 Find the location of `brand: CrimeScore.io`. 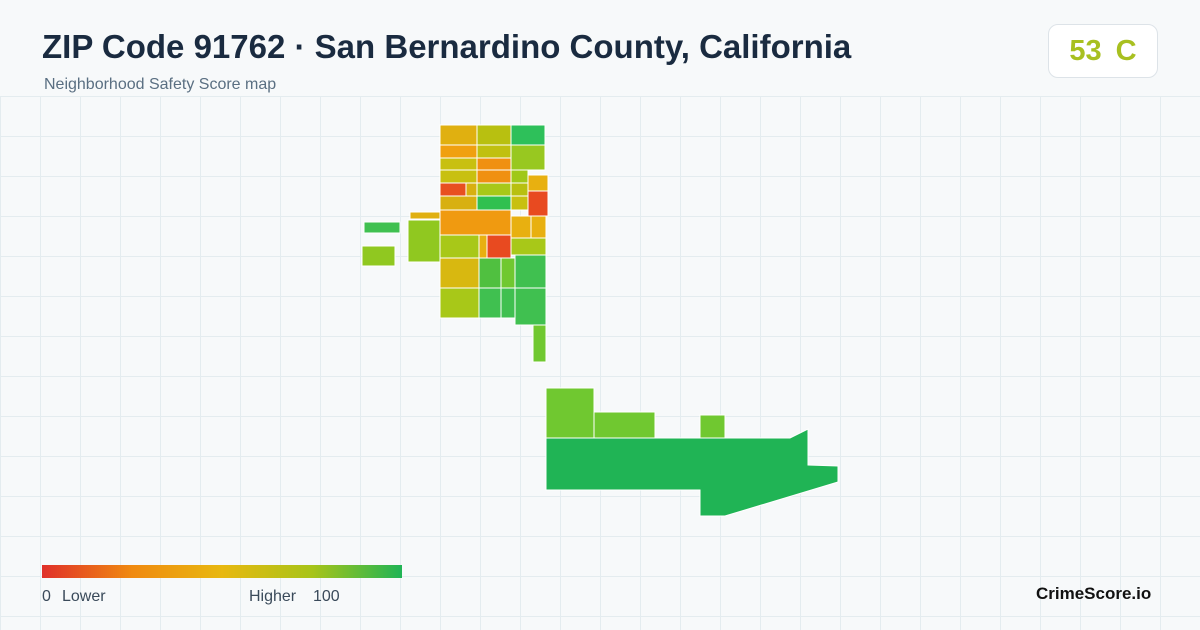

brand: CrimeScore.io is located at coordinates (1094, 593).